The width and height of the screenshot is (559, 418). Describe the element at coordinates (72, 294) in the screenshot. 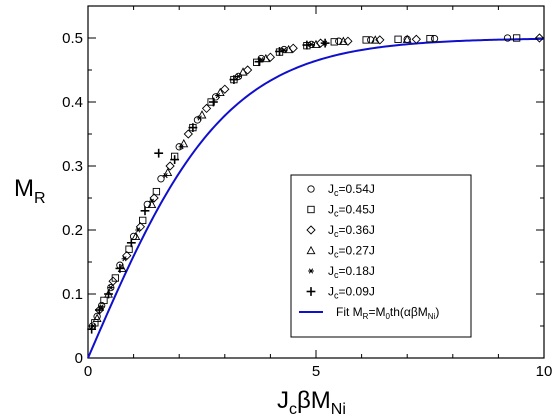

I see `y-tick-label: 0.1` at that location.